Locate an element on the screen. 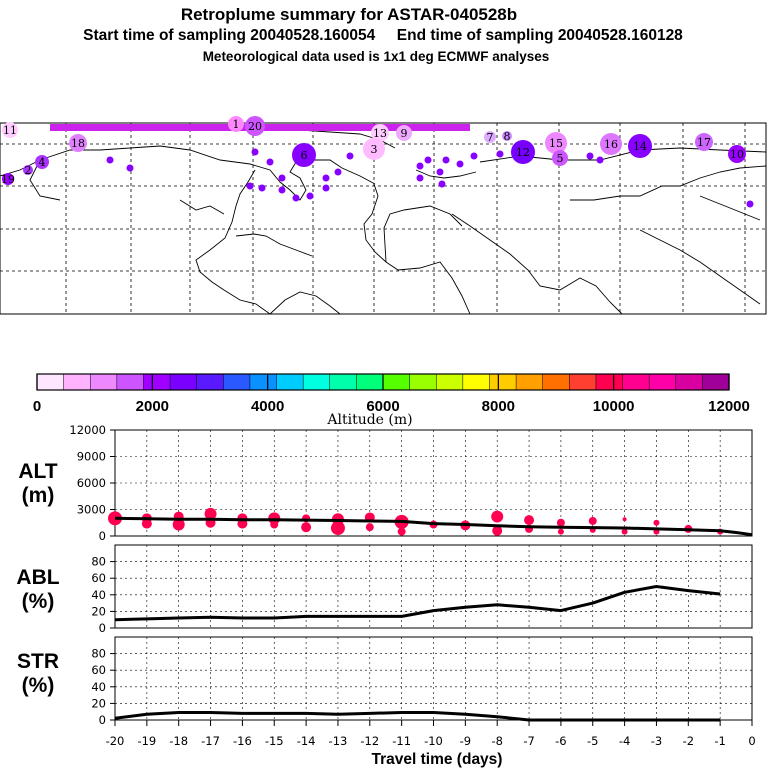 The height and width of the screenshot is (768, 768). y-tick-label: 6000 is located at coordinates (91, 483).